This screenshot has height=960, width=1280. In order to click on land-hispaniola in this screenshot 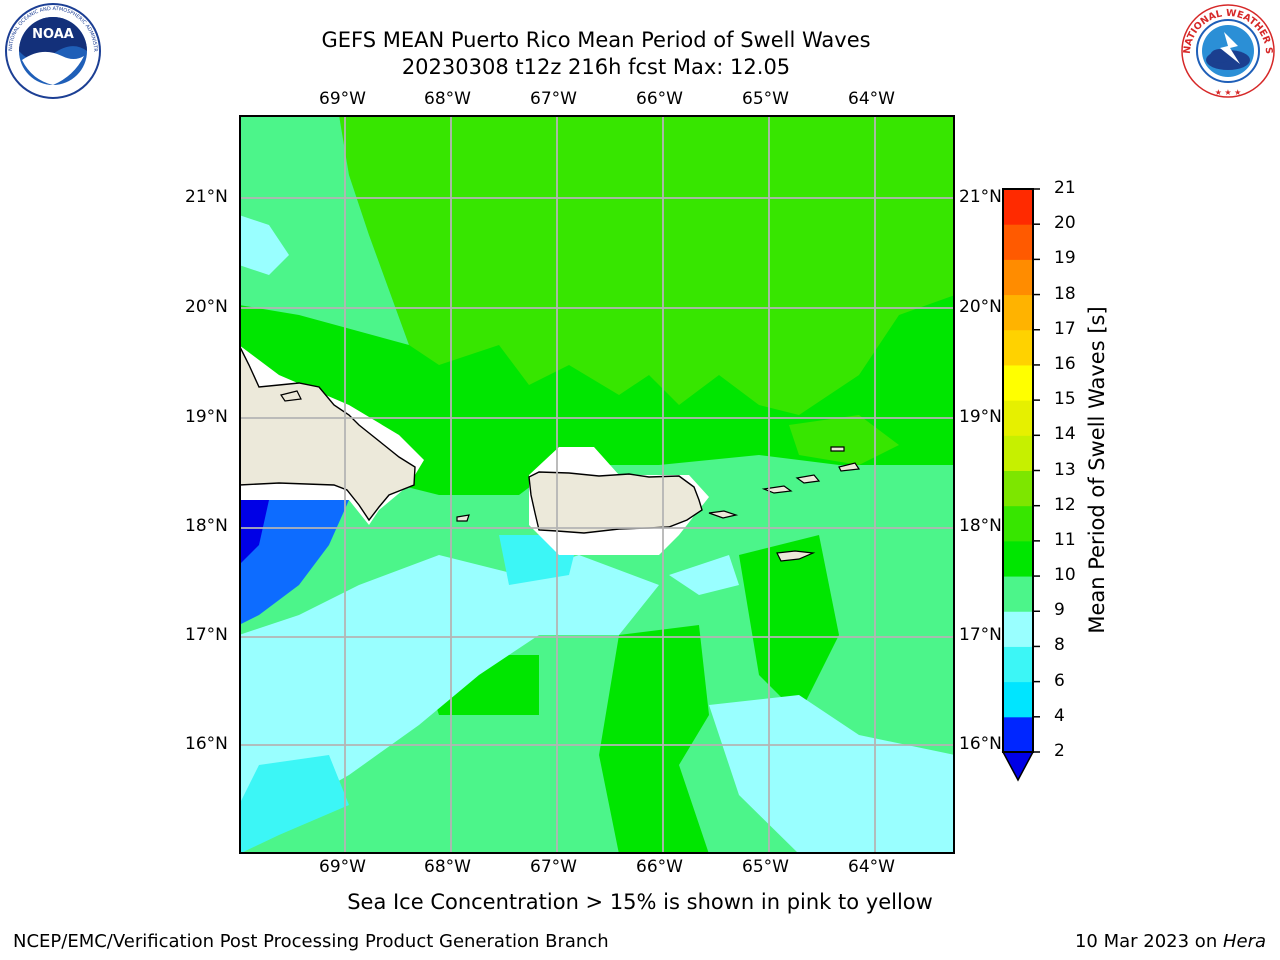, I will do `click(327, 433)`.